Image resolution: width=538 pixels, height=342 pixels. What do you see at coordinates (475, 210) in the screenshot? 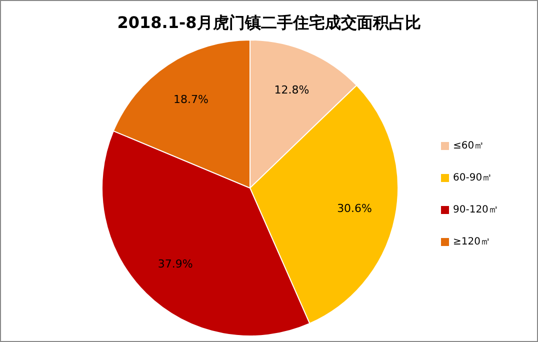
I see `legend-label: 90-120㎡` at bounding box center [475, 210].